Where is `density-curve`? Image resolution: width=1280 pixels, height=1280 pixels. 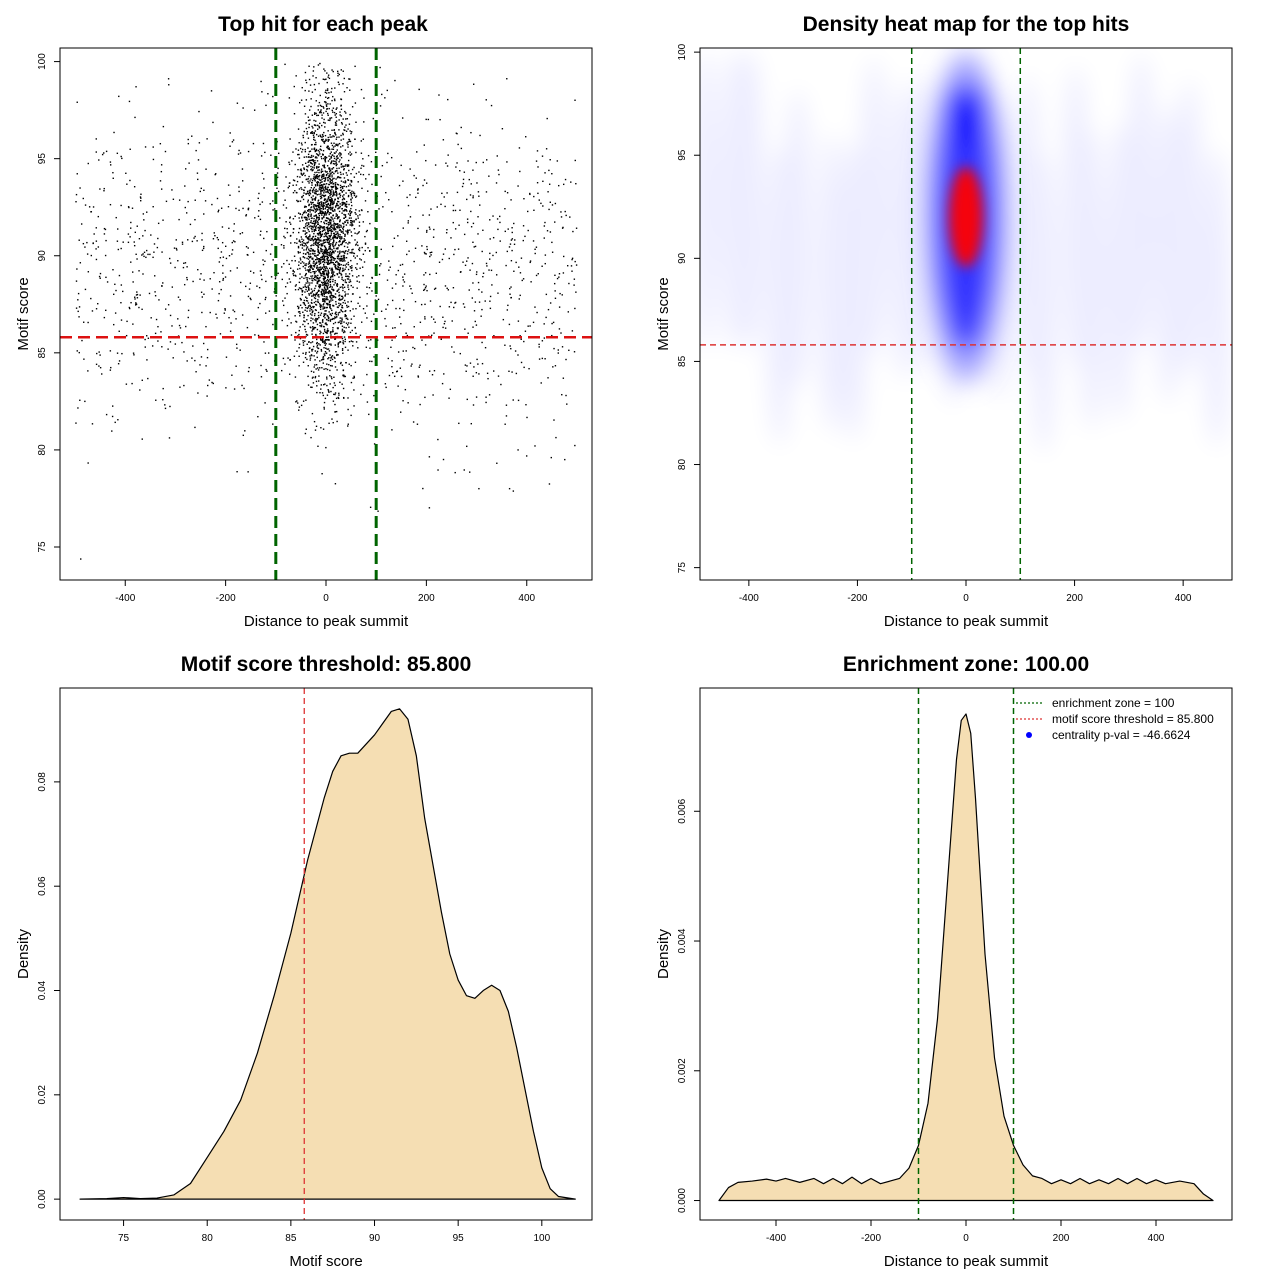
density-curve is located at coordinates (966, 957).